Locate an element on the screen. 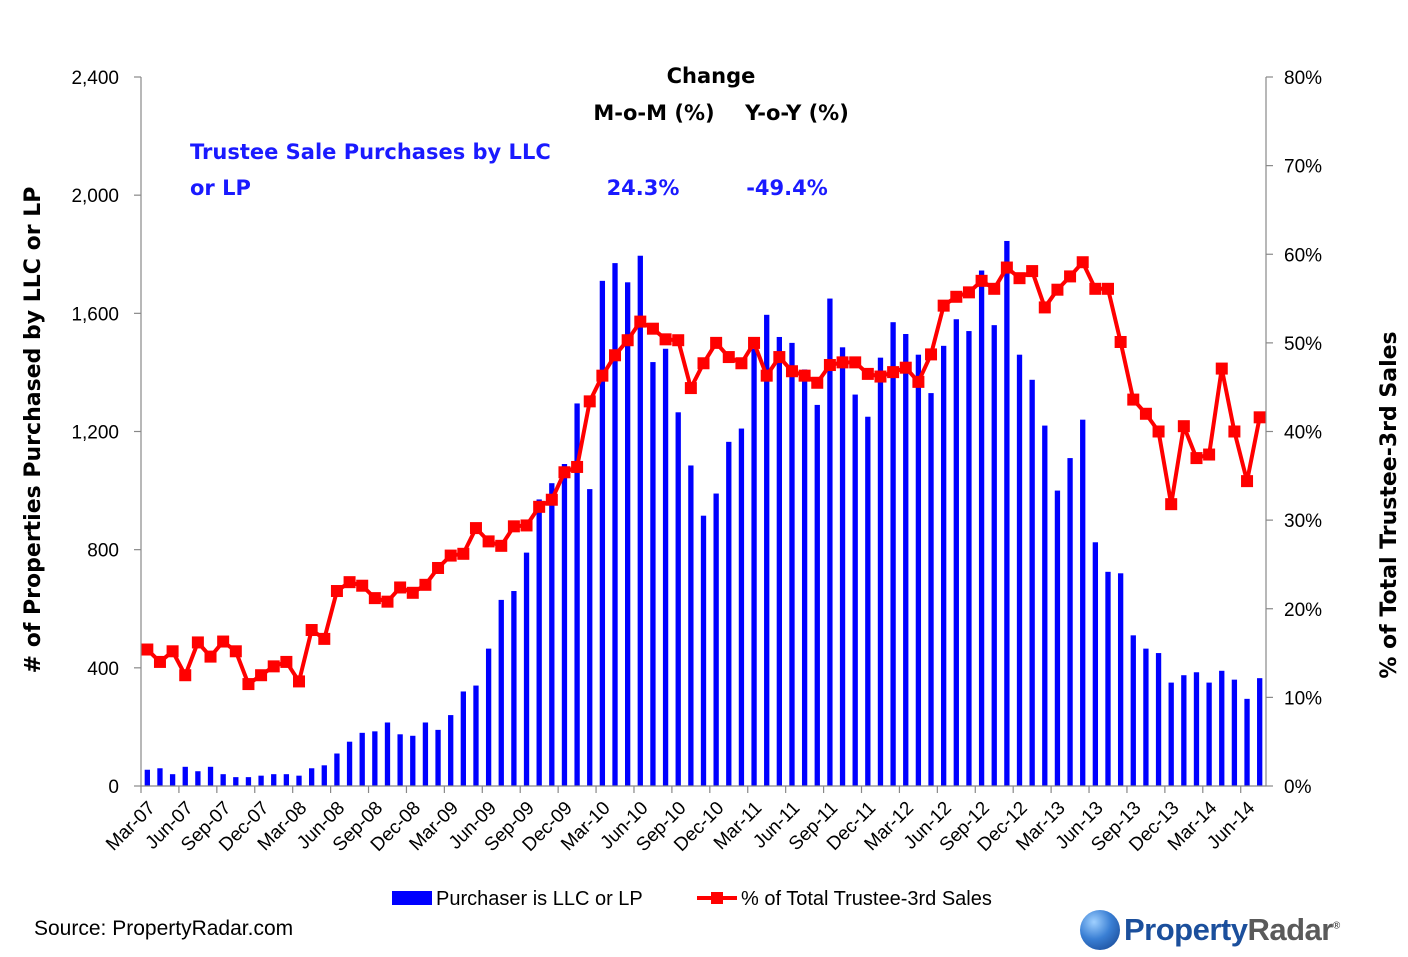 The width and height of the screenshot is (1408, 957). right-tick-label: 20% is located at coordinates (1303, 610).